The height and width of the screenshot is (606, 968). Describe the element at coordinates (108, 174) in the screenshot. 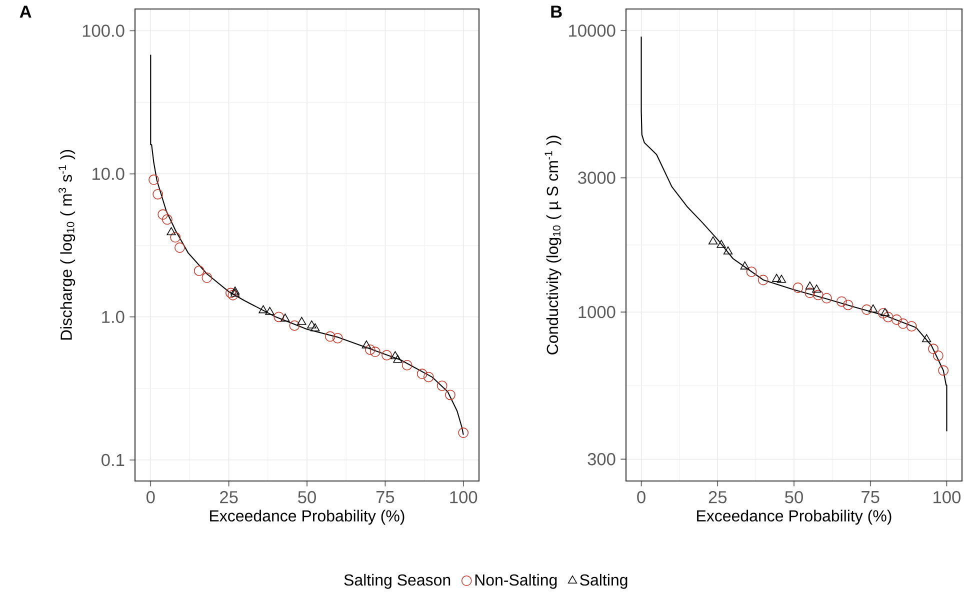

I see `y-tick-label: 10.0` at that location.